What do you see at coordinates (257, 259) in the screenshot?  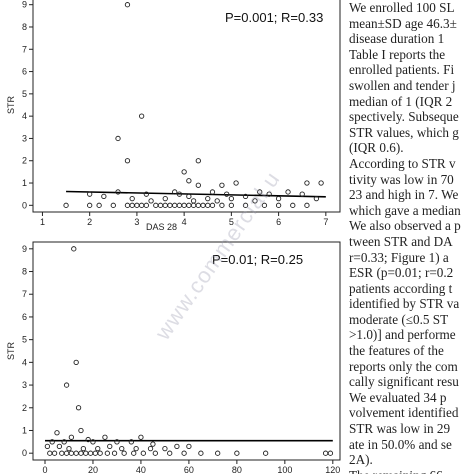 I see `stat-annotation: P=0.01; R=0.25` at bounding box center [257, 259].